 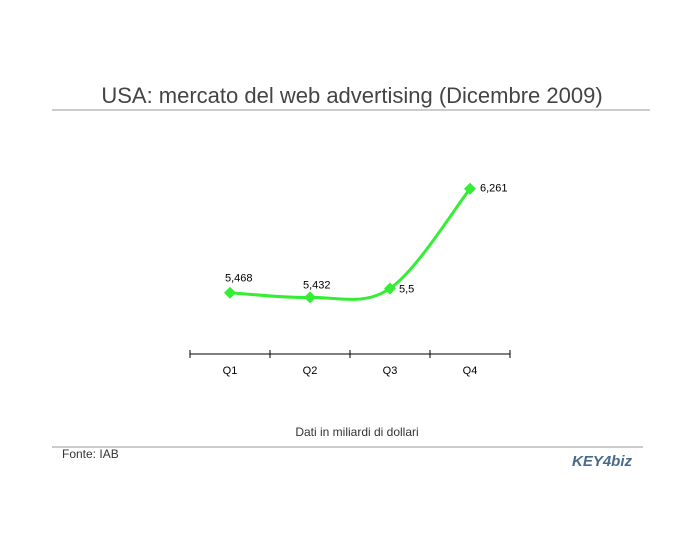 I want to click on source: Fonte: IAB, so click(x=90, y=454).